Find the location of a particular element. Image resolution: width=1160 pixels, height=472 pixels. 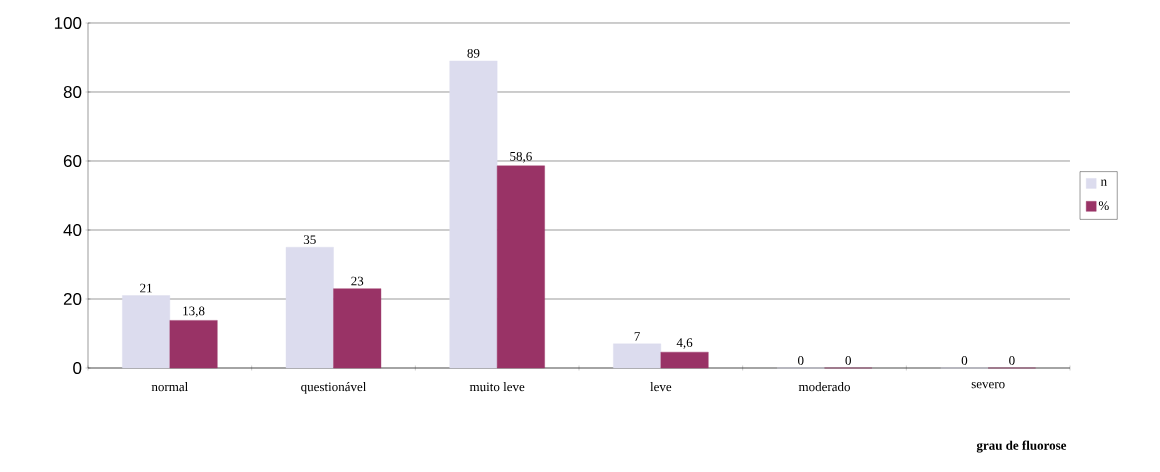

x-tick-label: leve is located at coordinates (661, 387).